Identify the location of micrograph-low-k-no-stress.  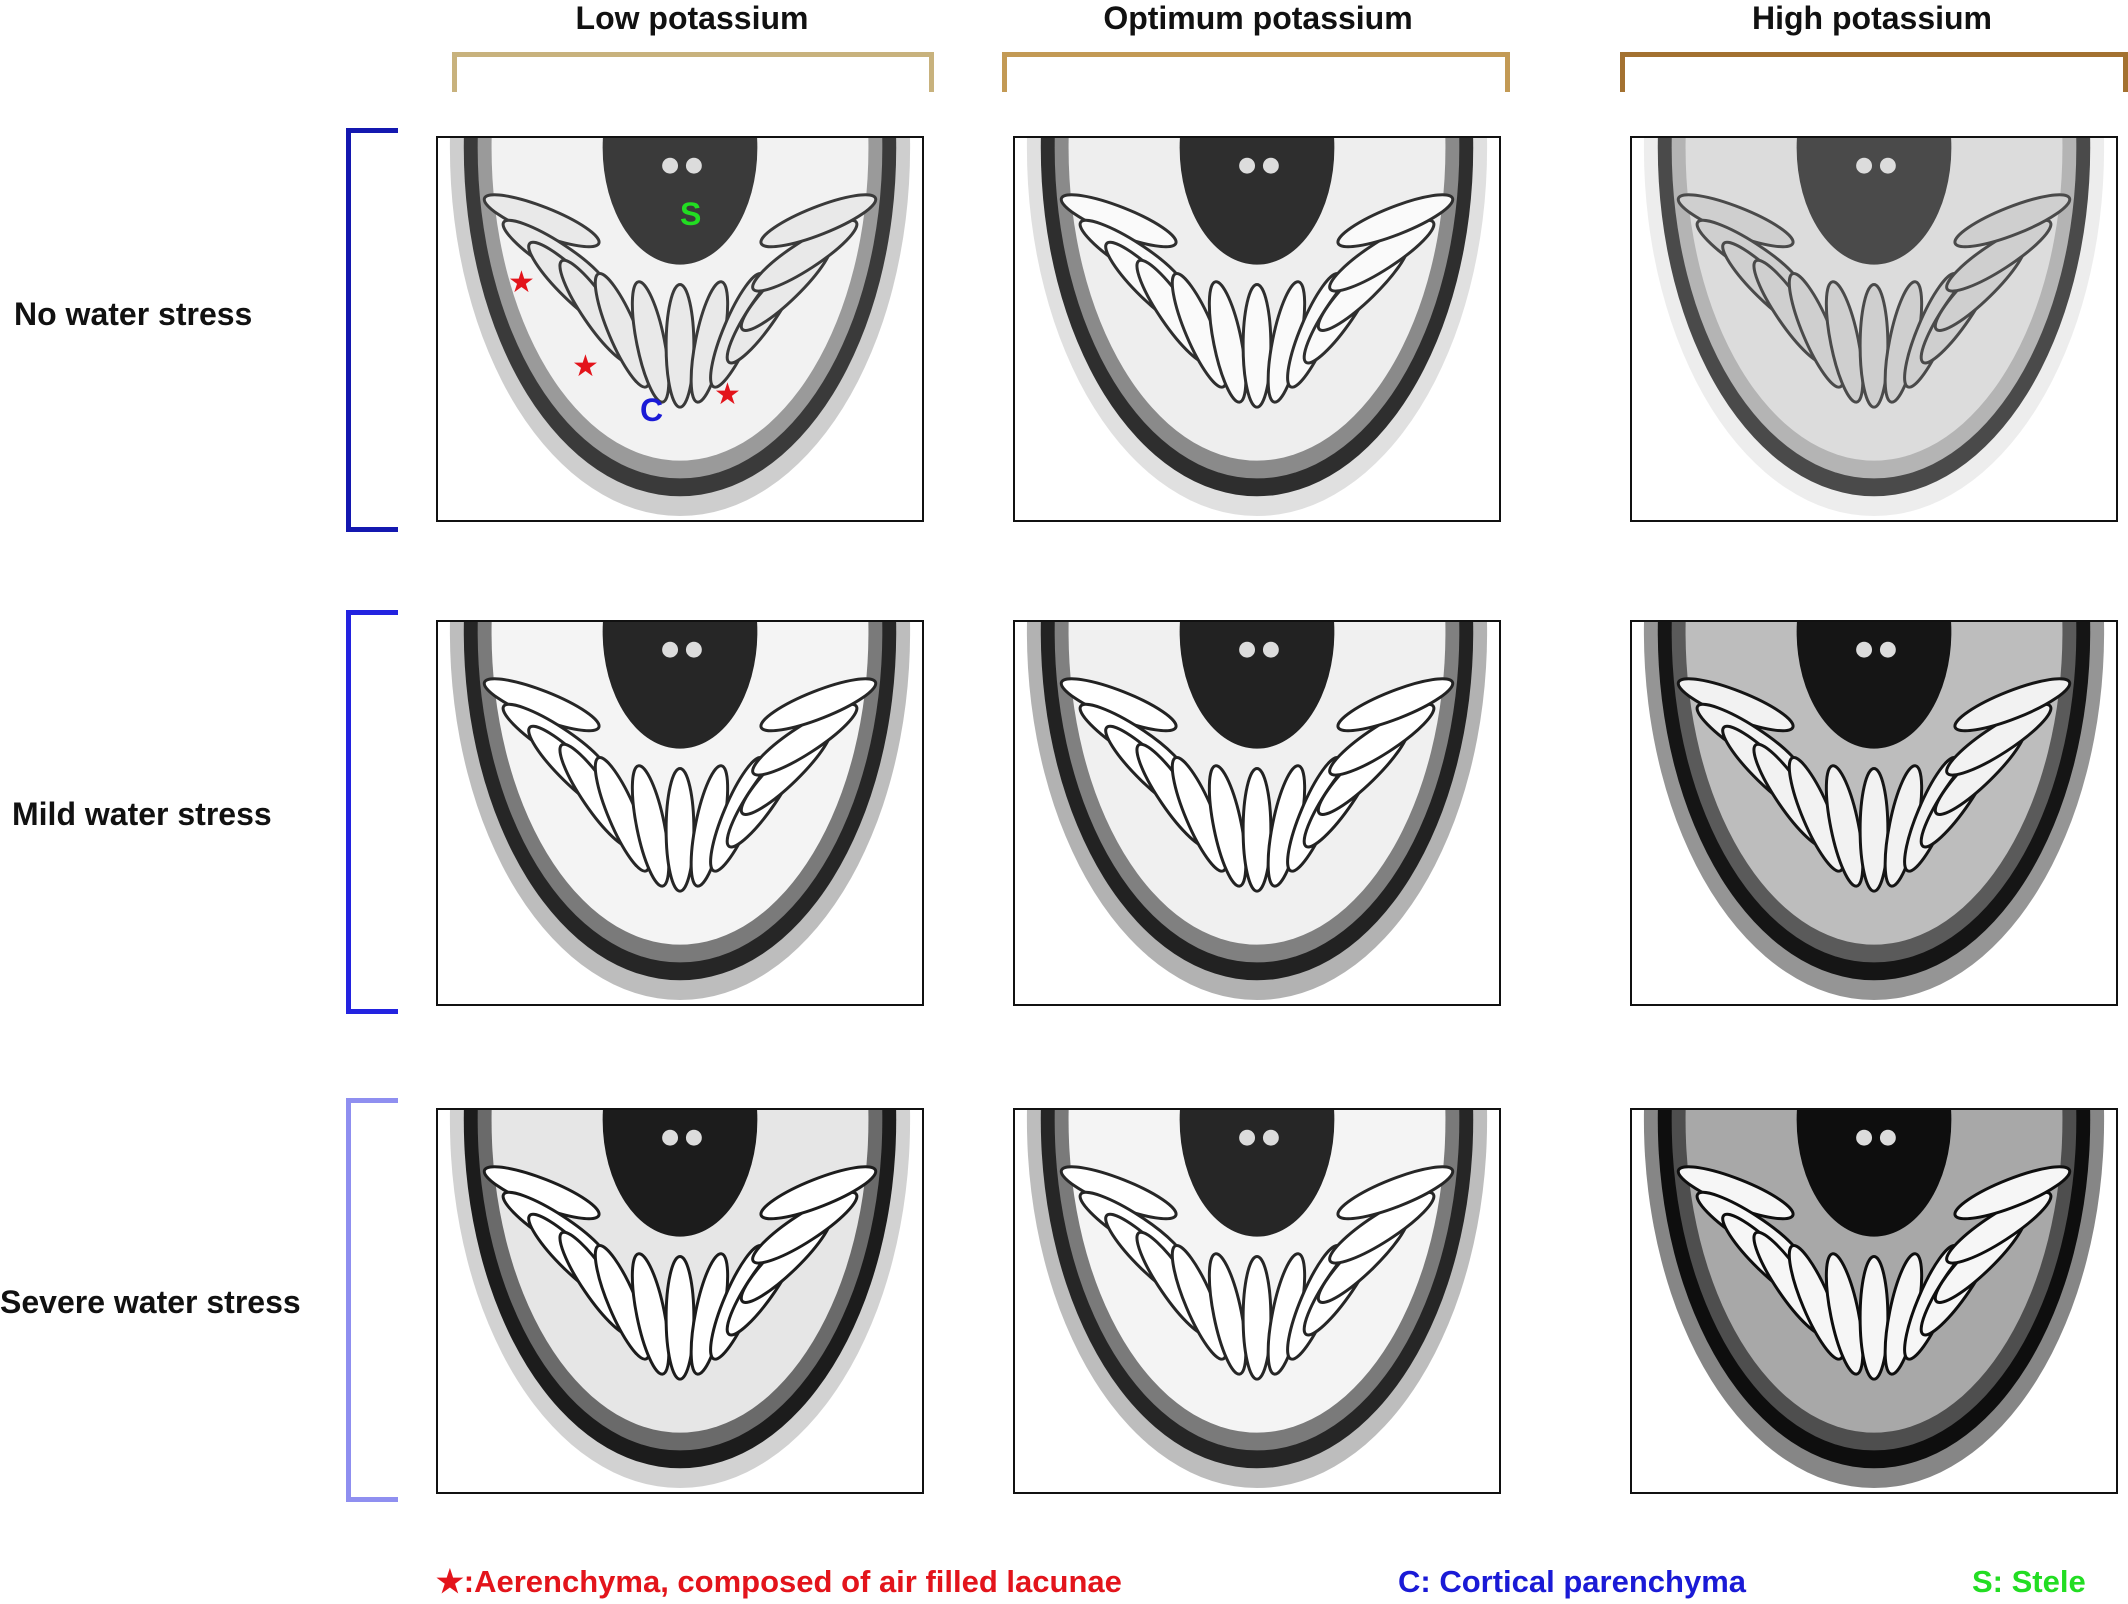
(680, 329).